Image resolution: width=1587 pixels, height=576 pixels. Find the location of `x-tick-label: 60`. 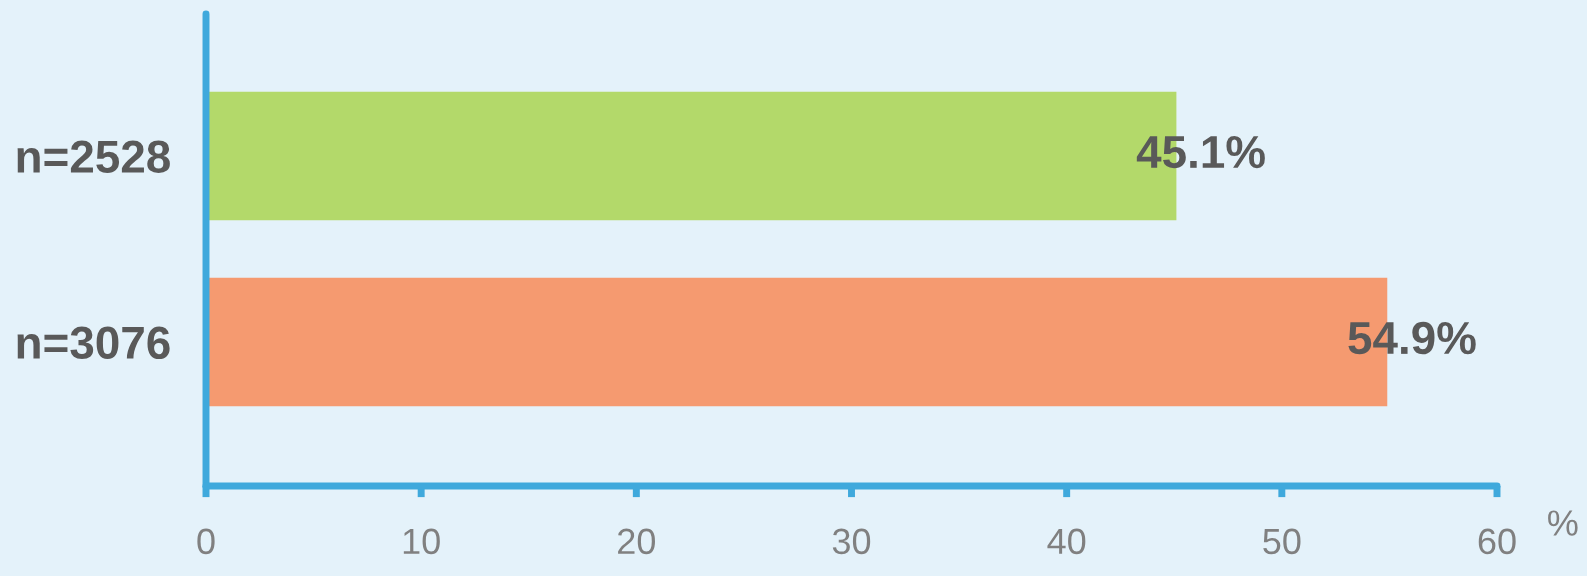

x-tick-label: 60 is located at coordinates (1497, 541).